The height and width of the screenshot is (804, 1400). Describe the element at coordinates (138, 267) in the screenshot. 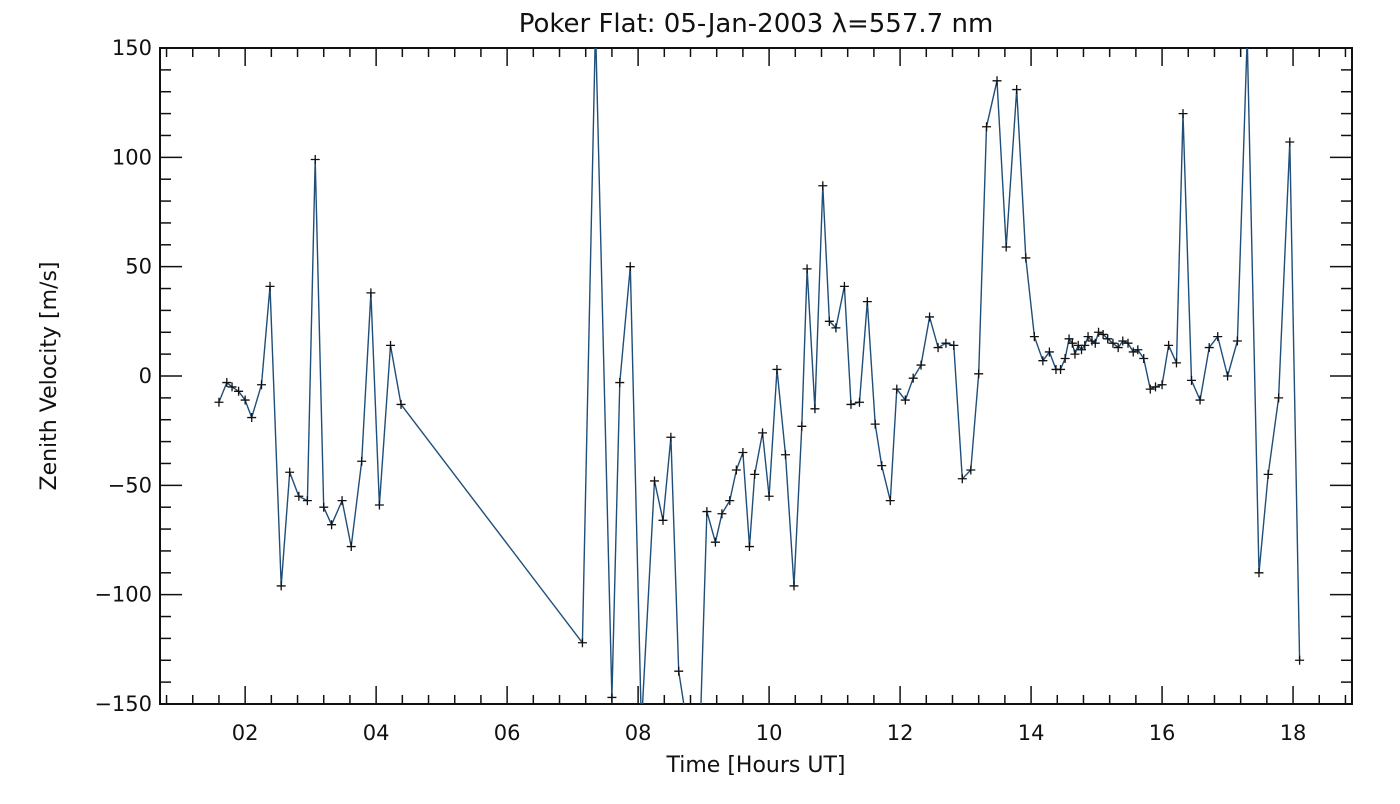

I see `y-tick-label: 50` at that location.